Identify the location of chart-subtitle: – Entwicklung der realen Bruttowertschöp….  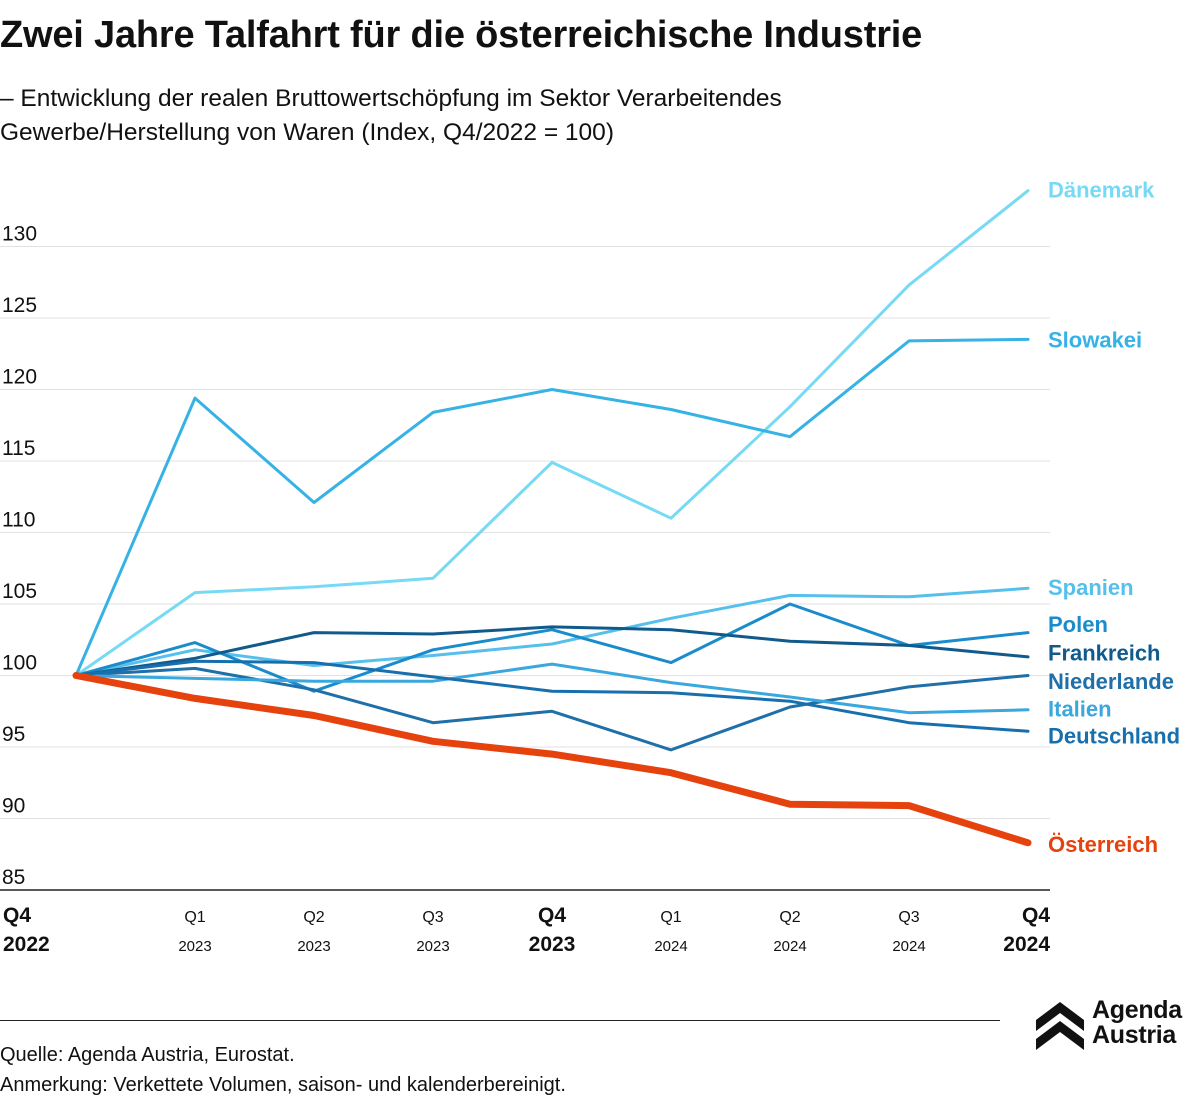
(500, 116).